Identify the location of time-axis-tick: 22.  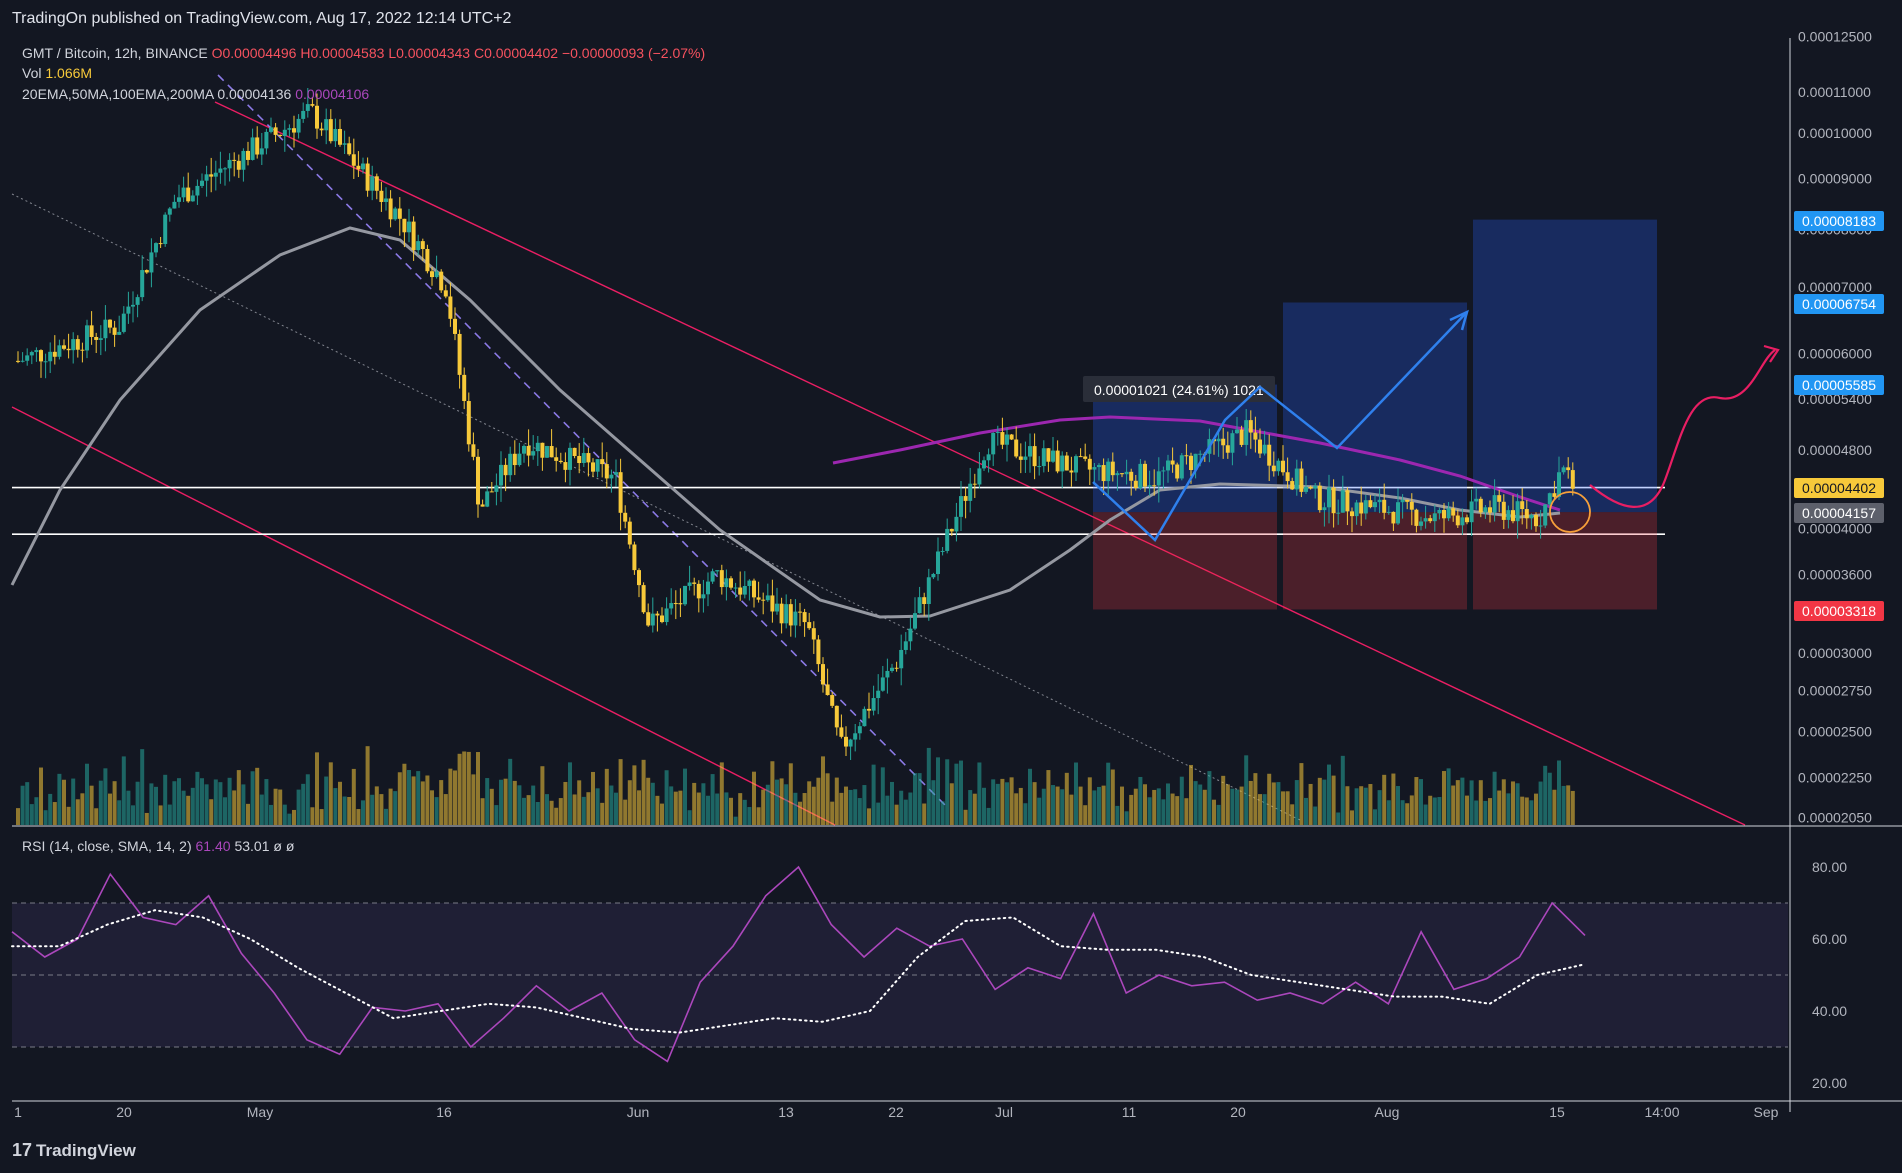
(896, 1112).